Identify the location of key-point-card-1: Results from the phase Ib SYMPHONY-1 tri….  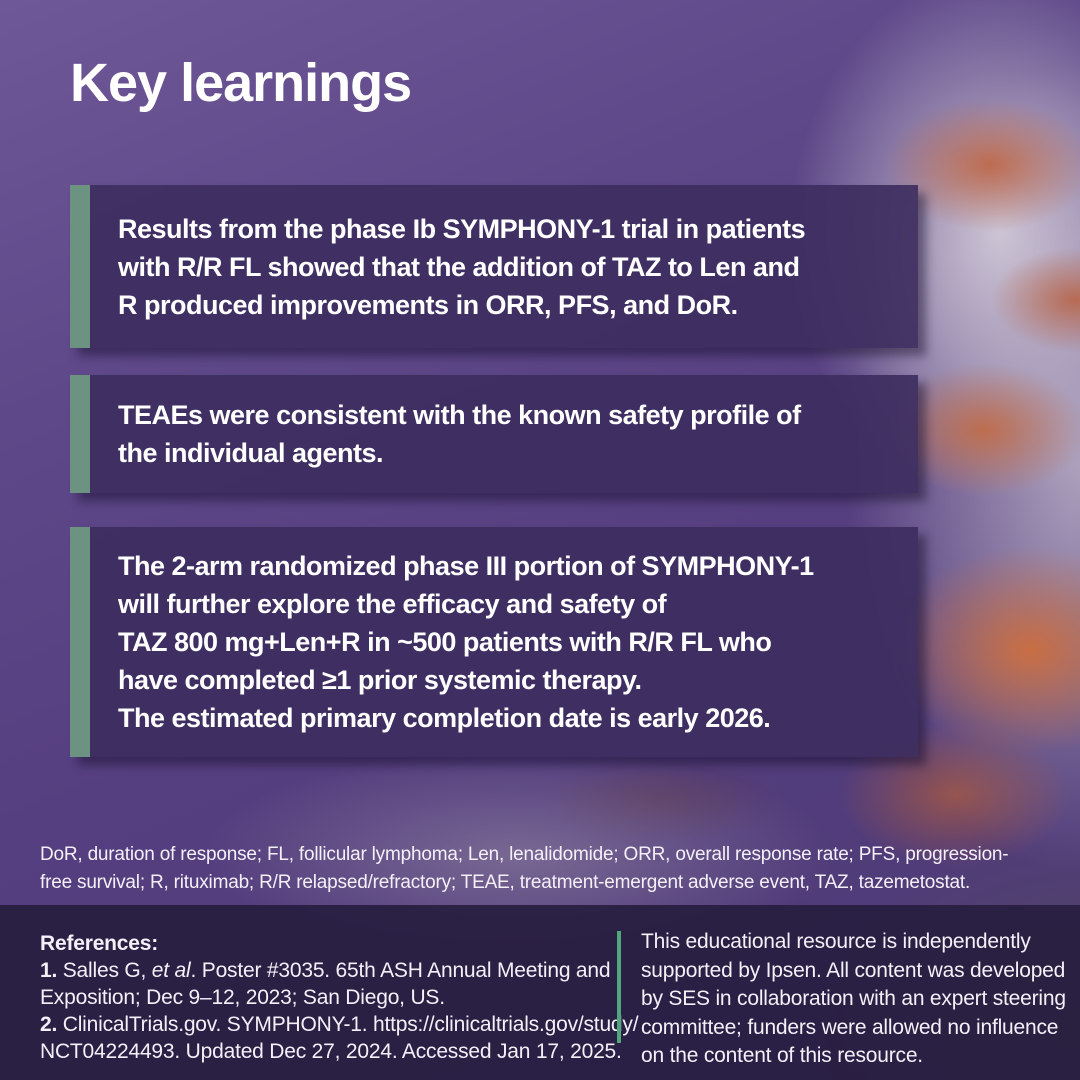
(494, 266).